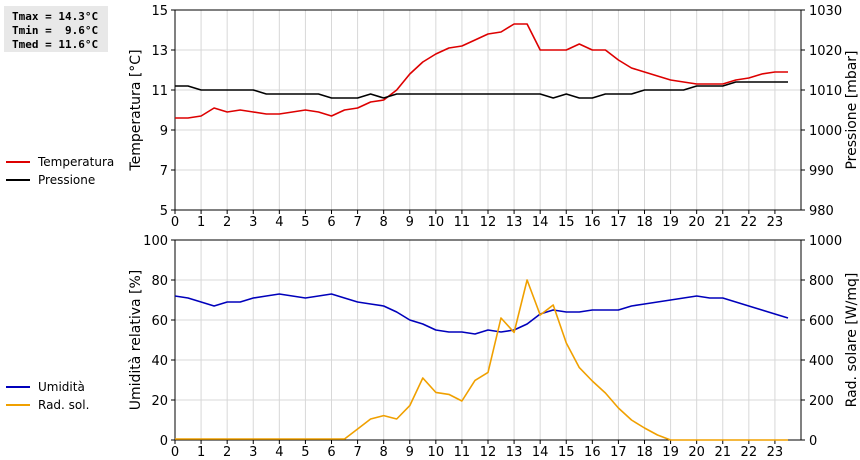 This screenshot has width=860, height=460. What do you see at coordinates (618, 222) in the screenshot?
I see `top-x-tick-label: 17` at bounding box center [618, 222].